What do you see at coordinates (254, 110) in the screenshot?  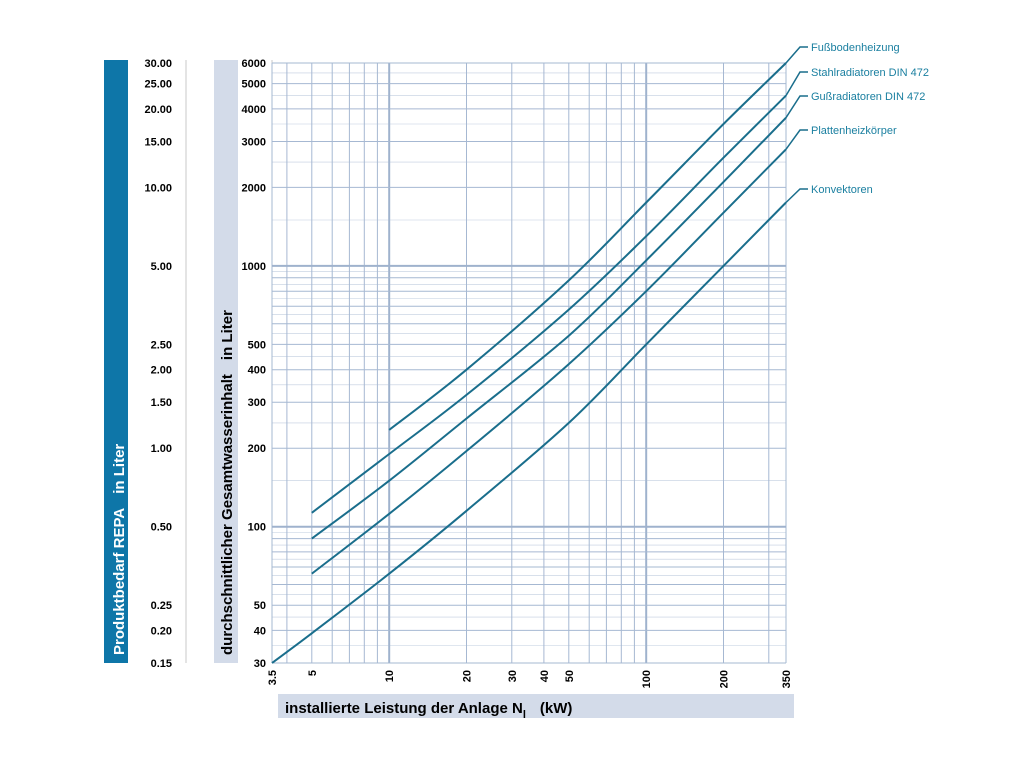 I see `water-tick-label: 4000` at bounding box center [254, 110].